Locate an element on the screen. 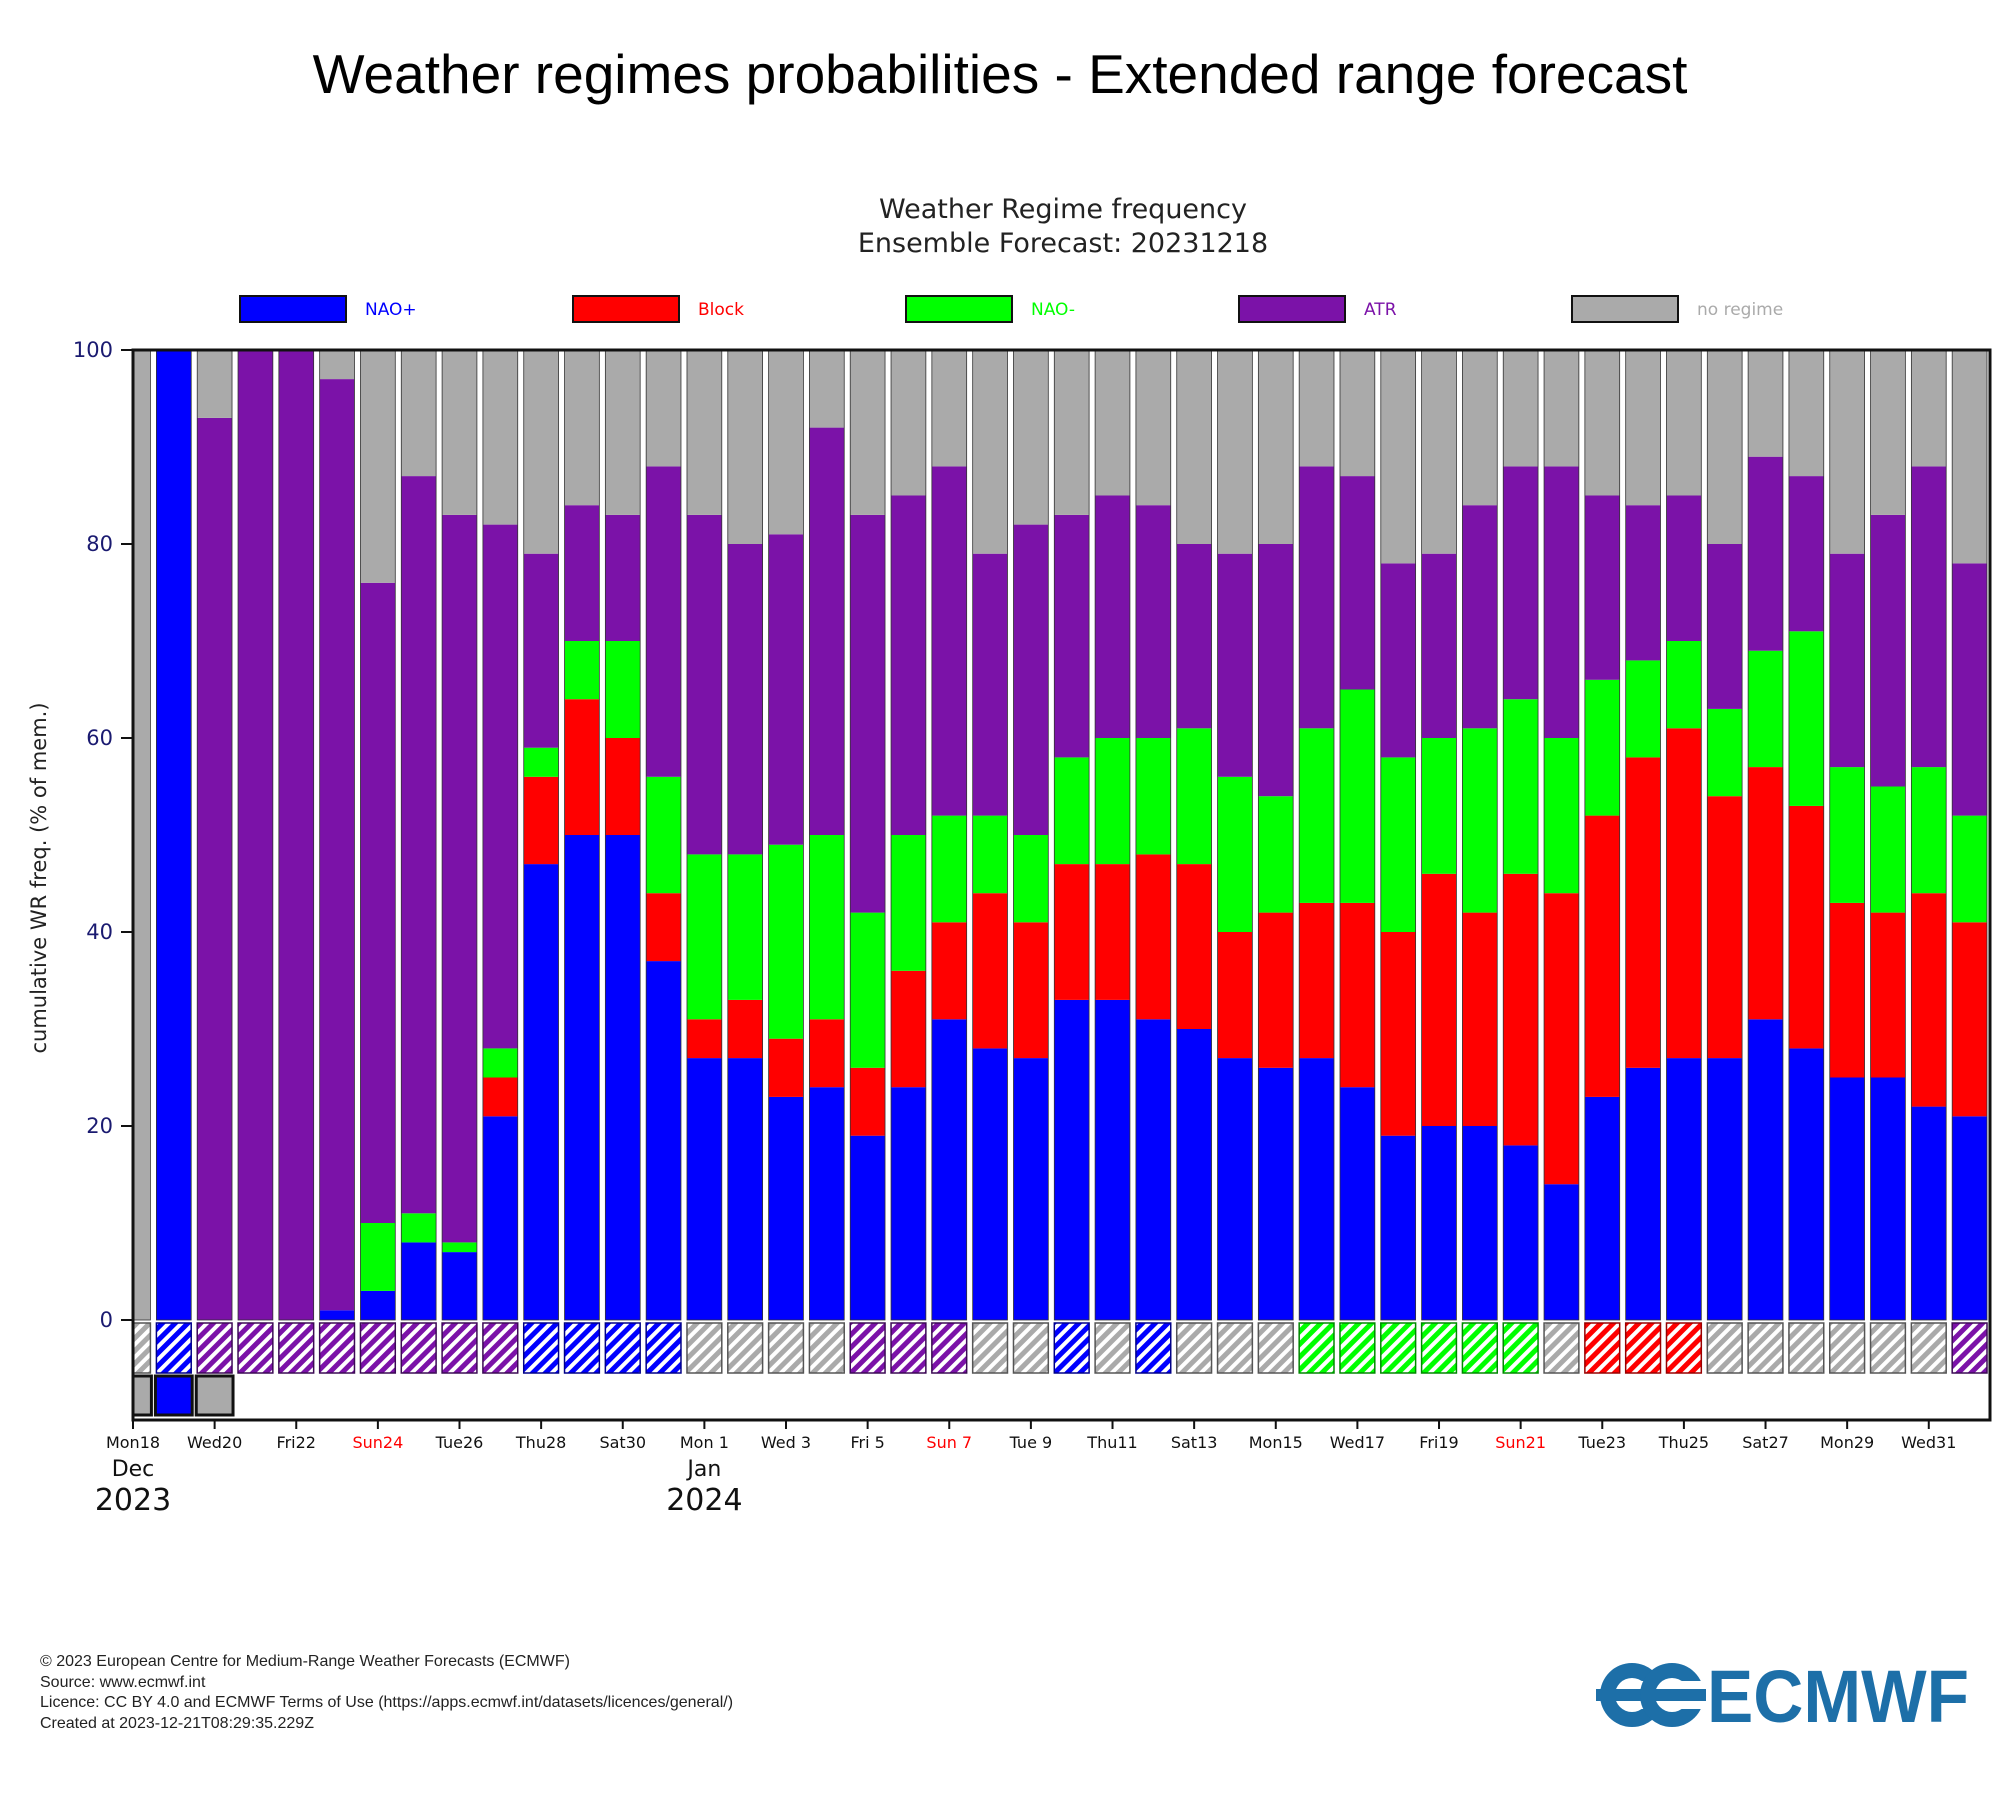  x-tick-label-18: Fri 5 is located at coordinates (867, 1442).